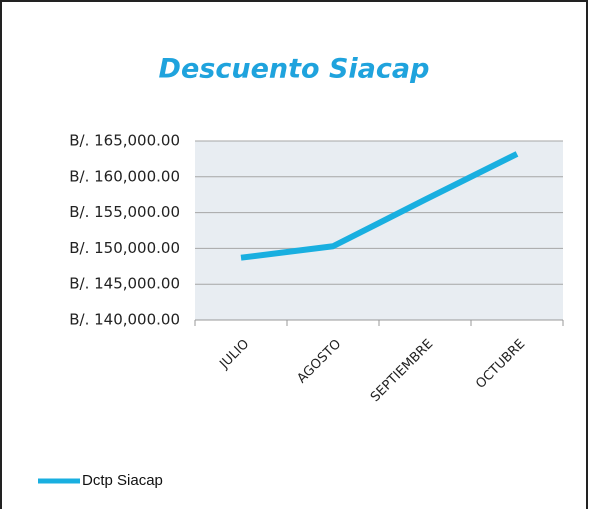 The width and height of the screenshot is (589, 509). I want to click on y-tick-label: B/. 140,000.00, so click(124, 320).